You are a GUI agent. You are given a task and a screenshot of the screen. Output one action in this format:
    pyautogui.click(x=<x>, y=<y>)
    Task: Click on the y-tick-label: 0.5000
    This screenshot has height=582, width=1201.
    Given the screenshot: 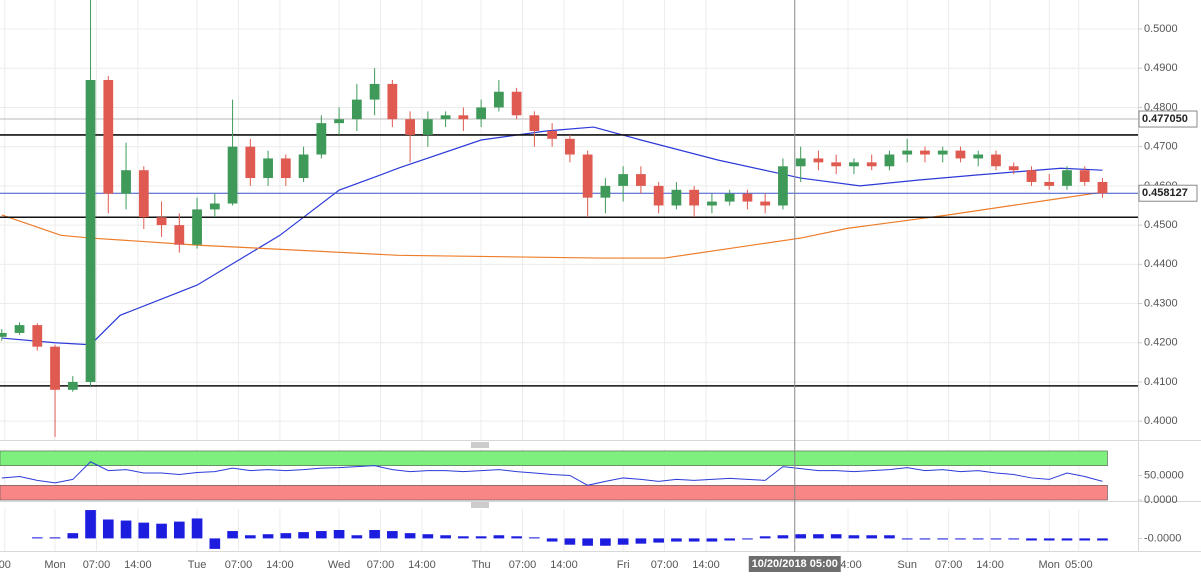 What is the action you would take?
    pyautogui.click(x=1161, y=29)
    